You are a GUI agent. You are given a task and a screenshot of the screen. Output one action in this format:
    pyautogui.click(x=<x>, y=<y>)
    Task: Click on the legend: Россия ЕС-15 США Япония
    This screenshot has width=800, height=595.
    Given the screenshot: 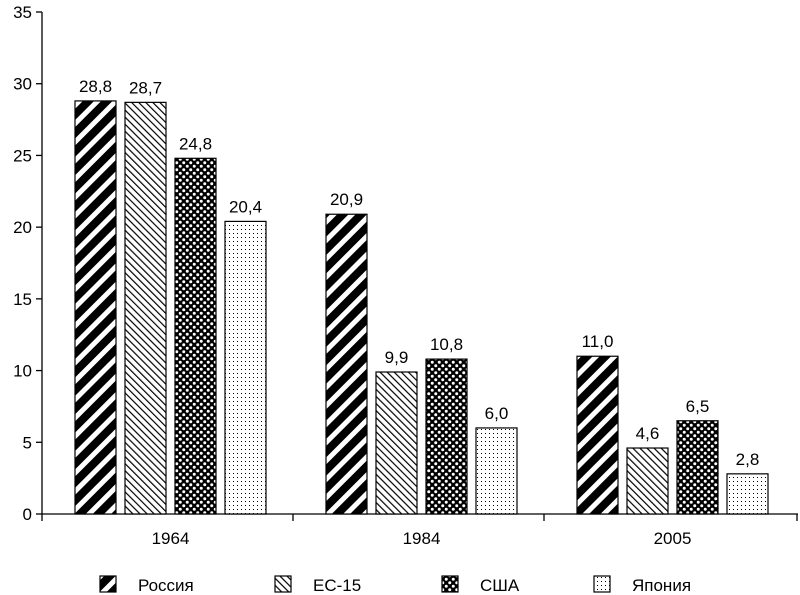 What is the action you would take?
    pyautogui.click(x=395, y=585)
    